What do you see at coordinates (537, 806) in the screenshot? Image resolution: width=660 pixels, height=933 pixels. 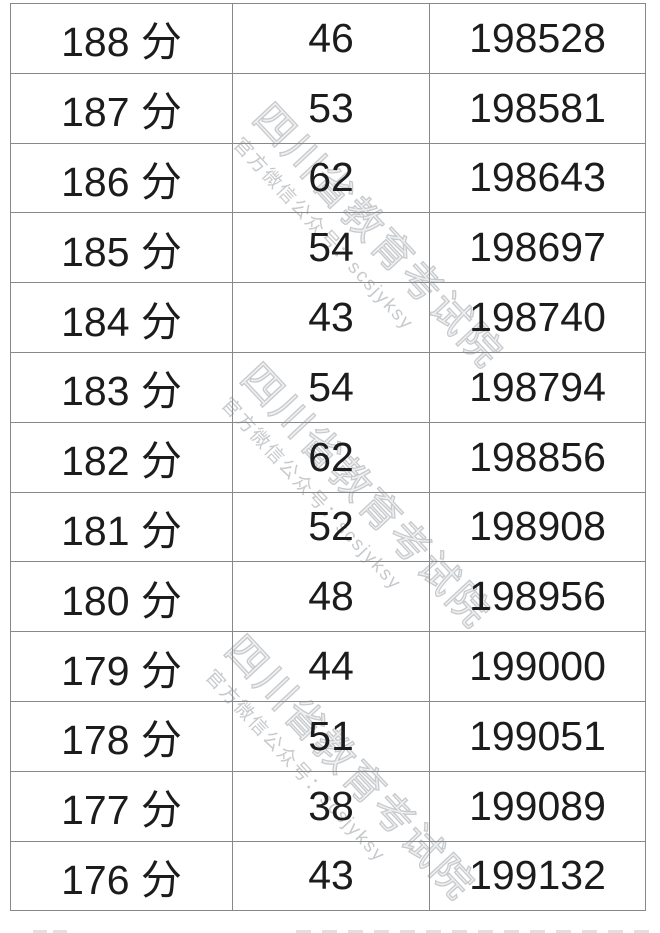 I see `cumulative-cell: 199089` at bounding box center [537, 806].